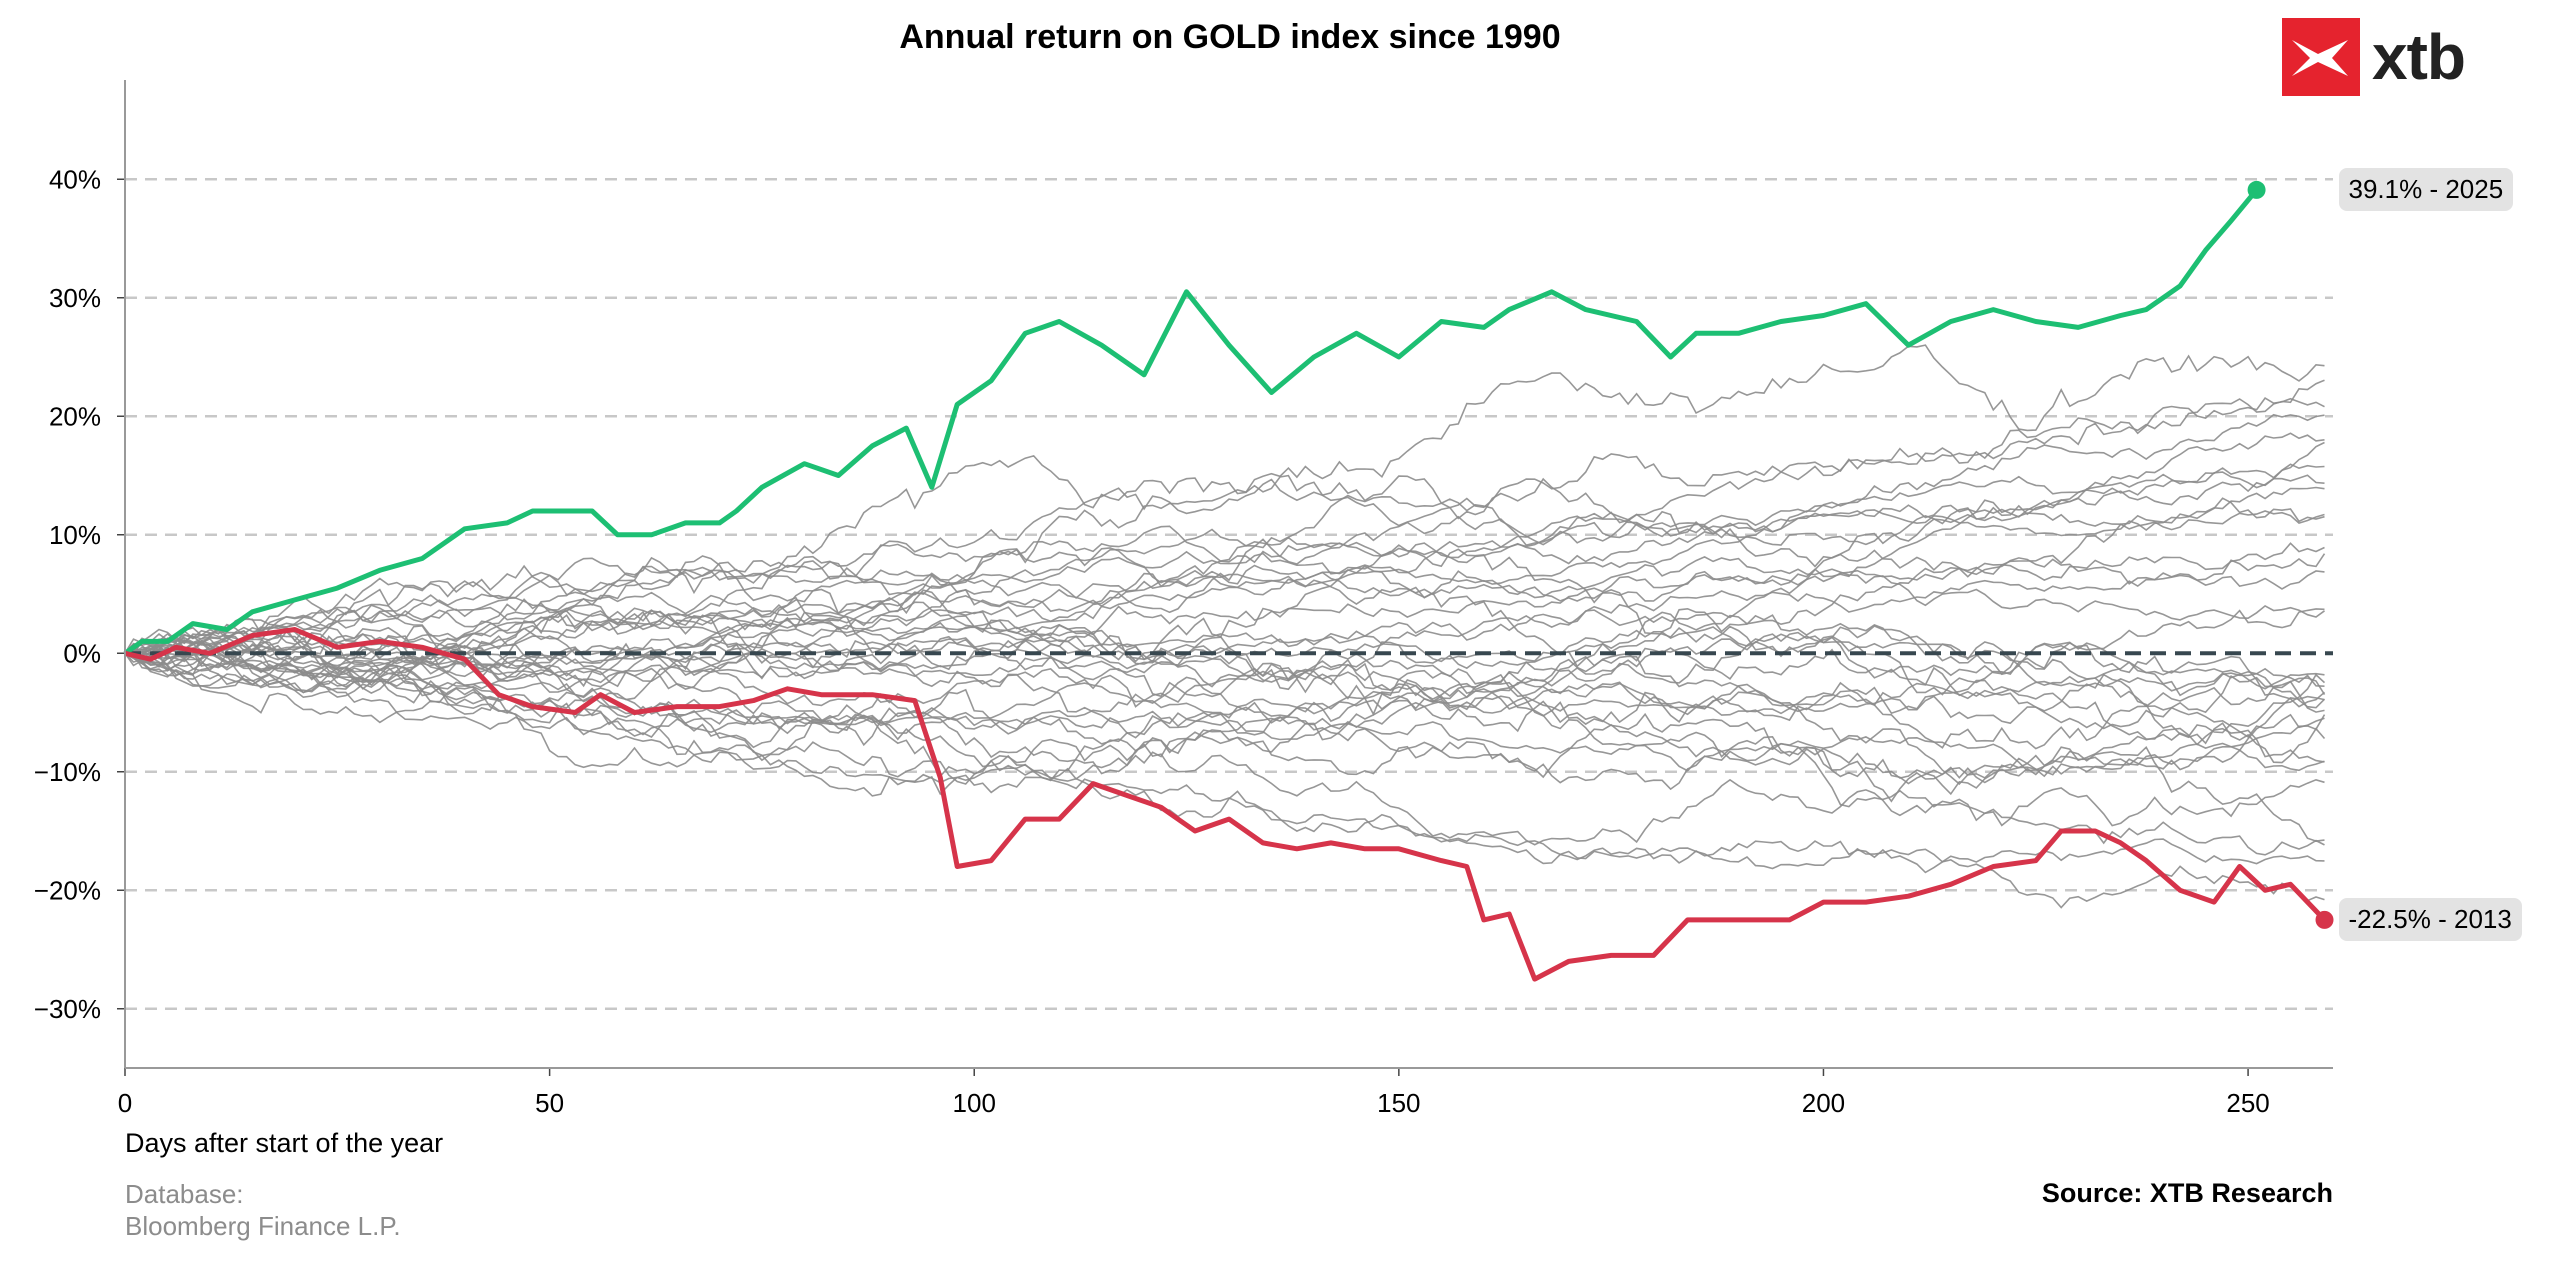  What do you see at coordinates (184, 1194) in the screenshot?
I see `database-note-line1: Database:` at bounding box center [184, 1194].